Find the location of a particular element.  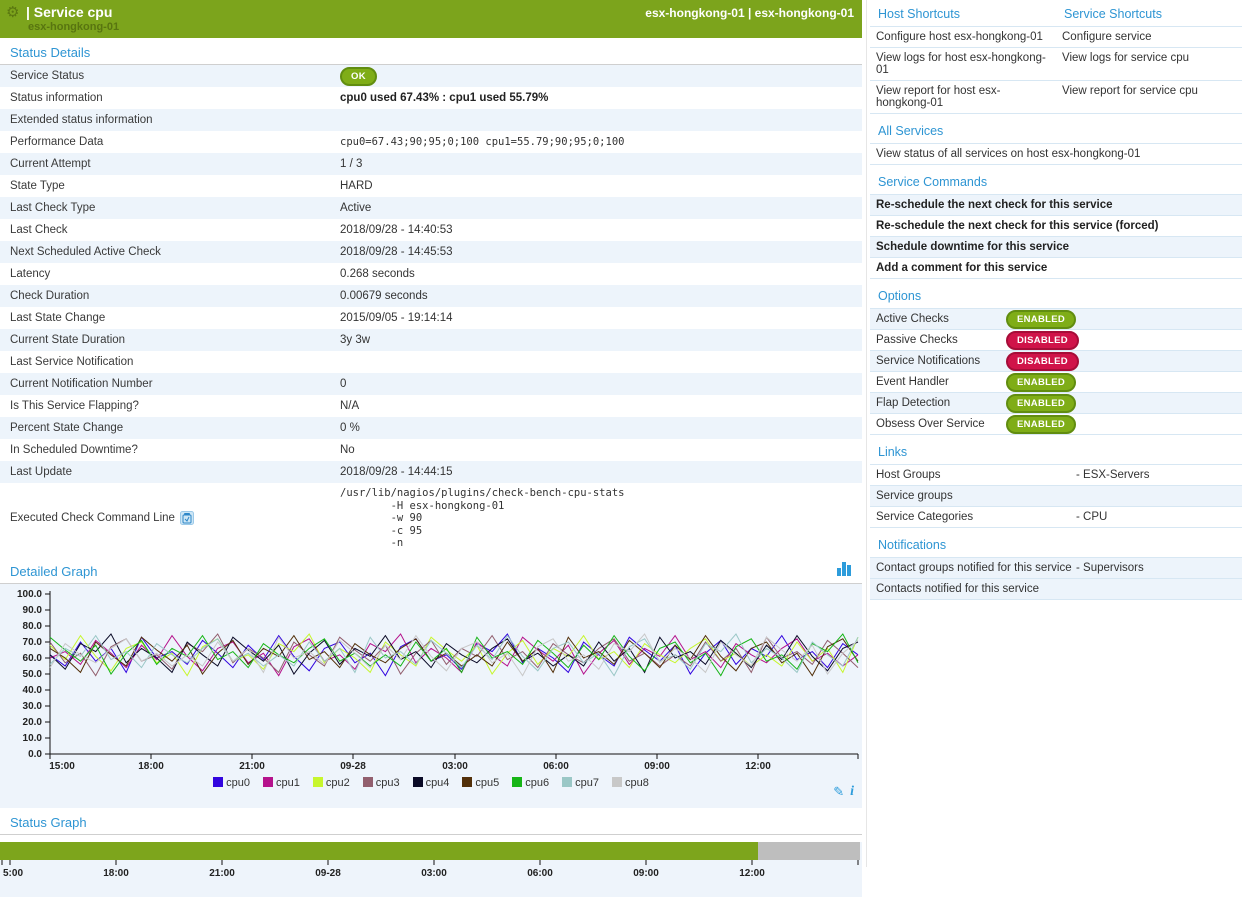

row-label-text: Current Notification Number is located at coordinates (81, 384).